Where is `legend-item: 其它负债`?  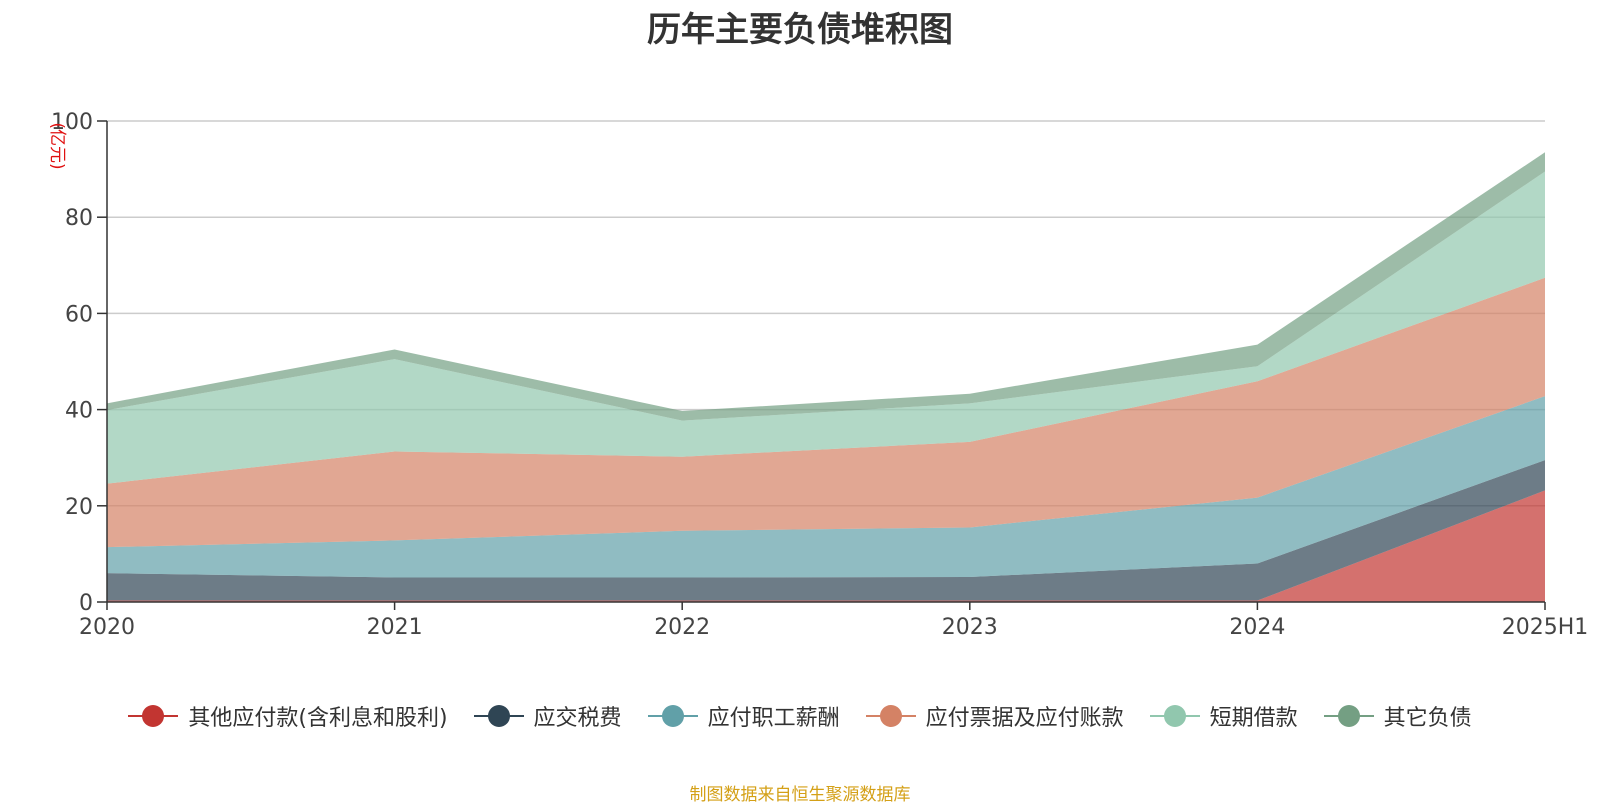
legend-item: 其它负债 is located at coordinates (1397, 716).